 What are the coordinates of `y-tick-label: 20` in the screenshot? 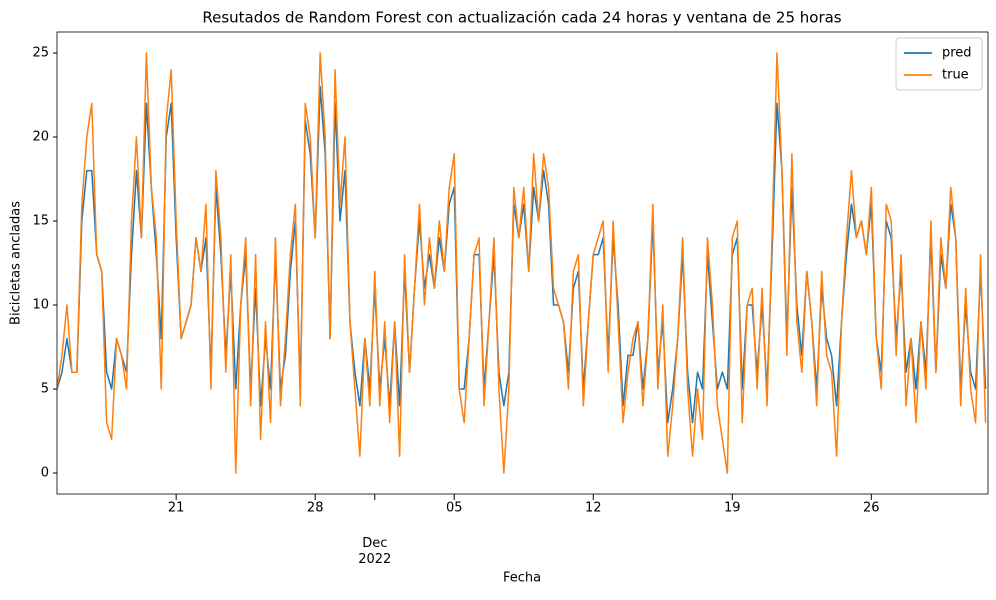 It's located at (40, 137).